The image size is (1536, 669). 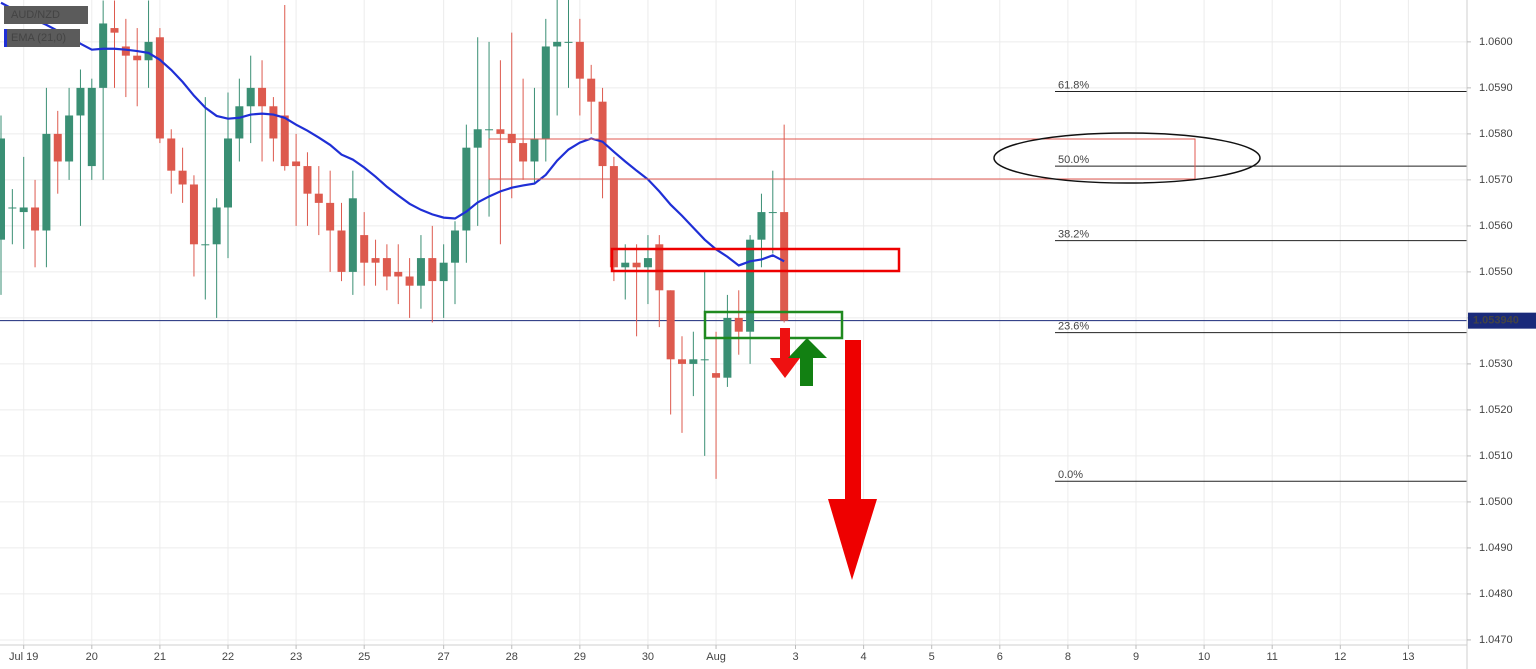 I want to click on x-tick-label: 8, so click(x=1068, y=657).